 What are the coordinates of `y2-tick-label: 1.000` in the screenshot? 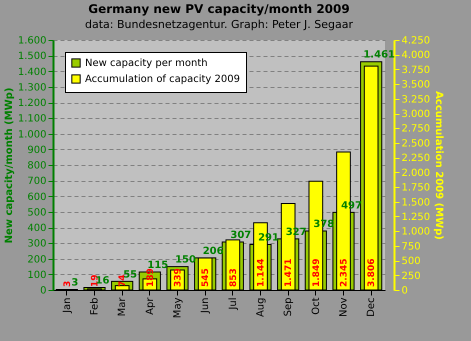 It's located at (416, 232).